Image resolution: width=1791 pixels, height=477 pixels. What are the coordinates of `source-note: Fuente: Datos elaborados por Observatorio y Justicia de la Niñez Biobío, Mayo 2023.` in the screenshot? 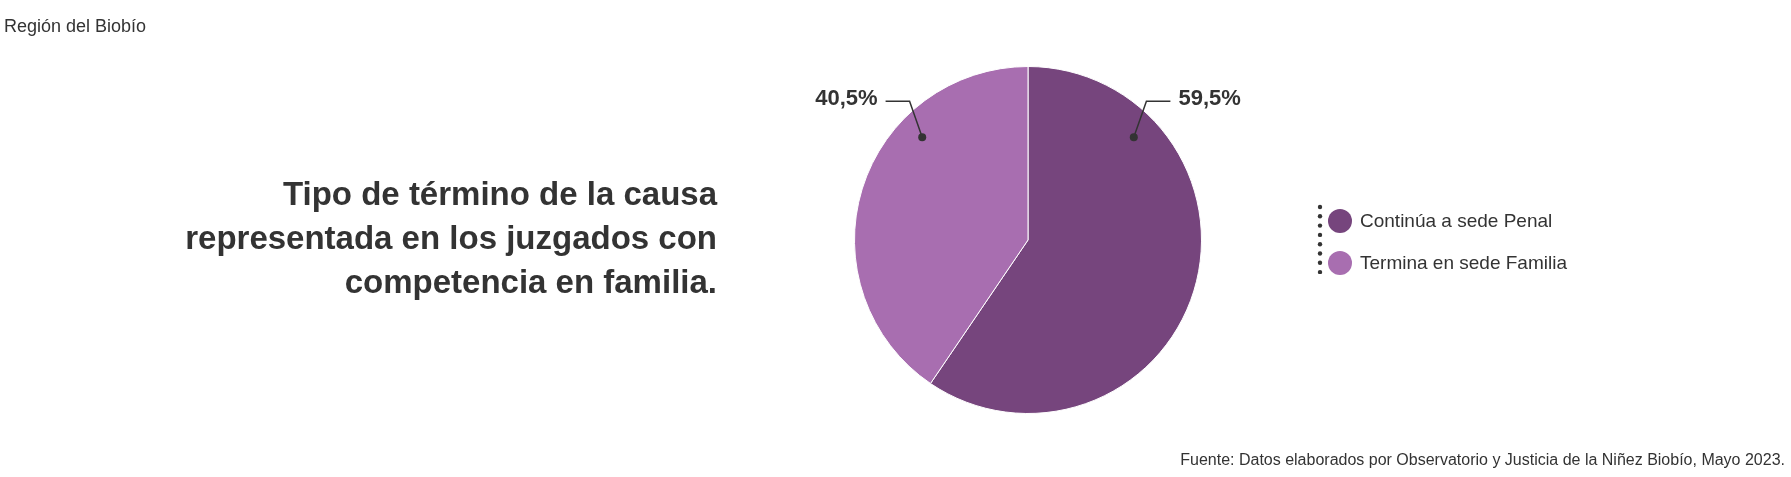 It's located at (1482, 460).